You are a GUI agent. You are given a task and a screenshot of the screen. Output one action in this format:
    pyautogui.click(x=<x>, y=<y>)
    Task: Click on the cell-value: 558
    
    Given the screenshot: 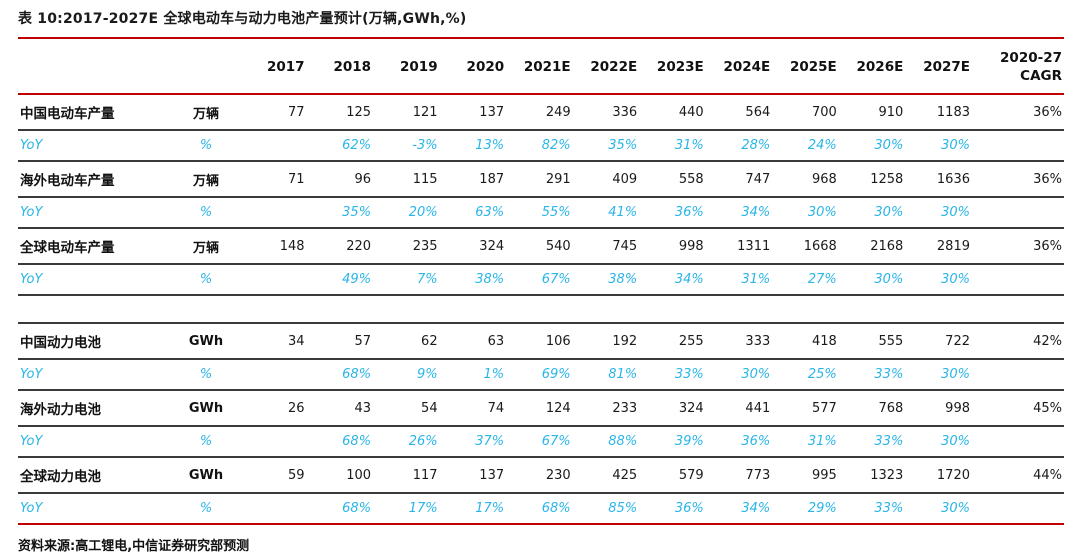 What is the action you would take?
    pyautogui.click(x=672, y=180)
    